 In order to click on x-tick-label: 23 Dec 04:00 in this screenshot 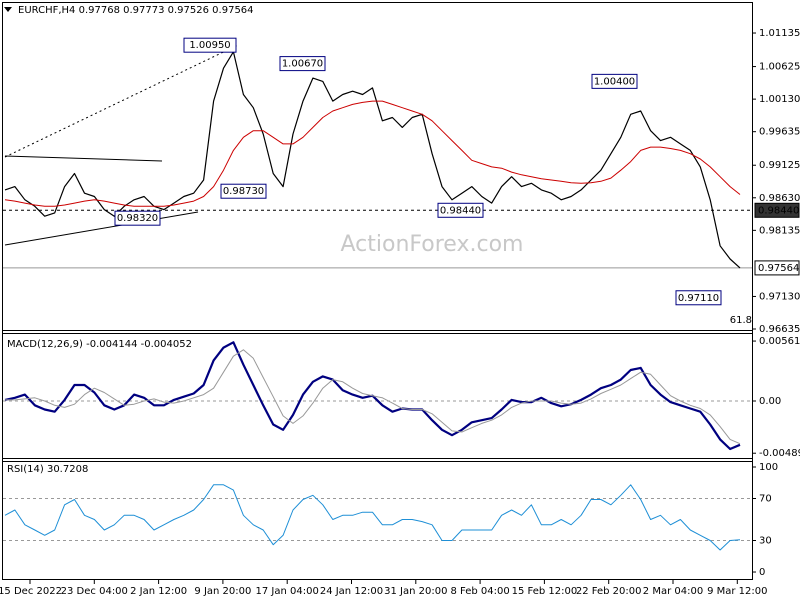, I will do `click(94, 591)`.